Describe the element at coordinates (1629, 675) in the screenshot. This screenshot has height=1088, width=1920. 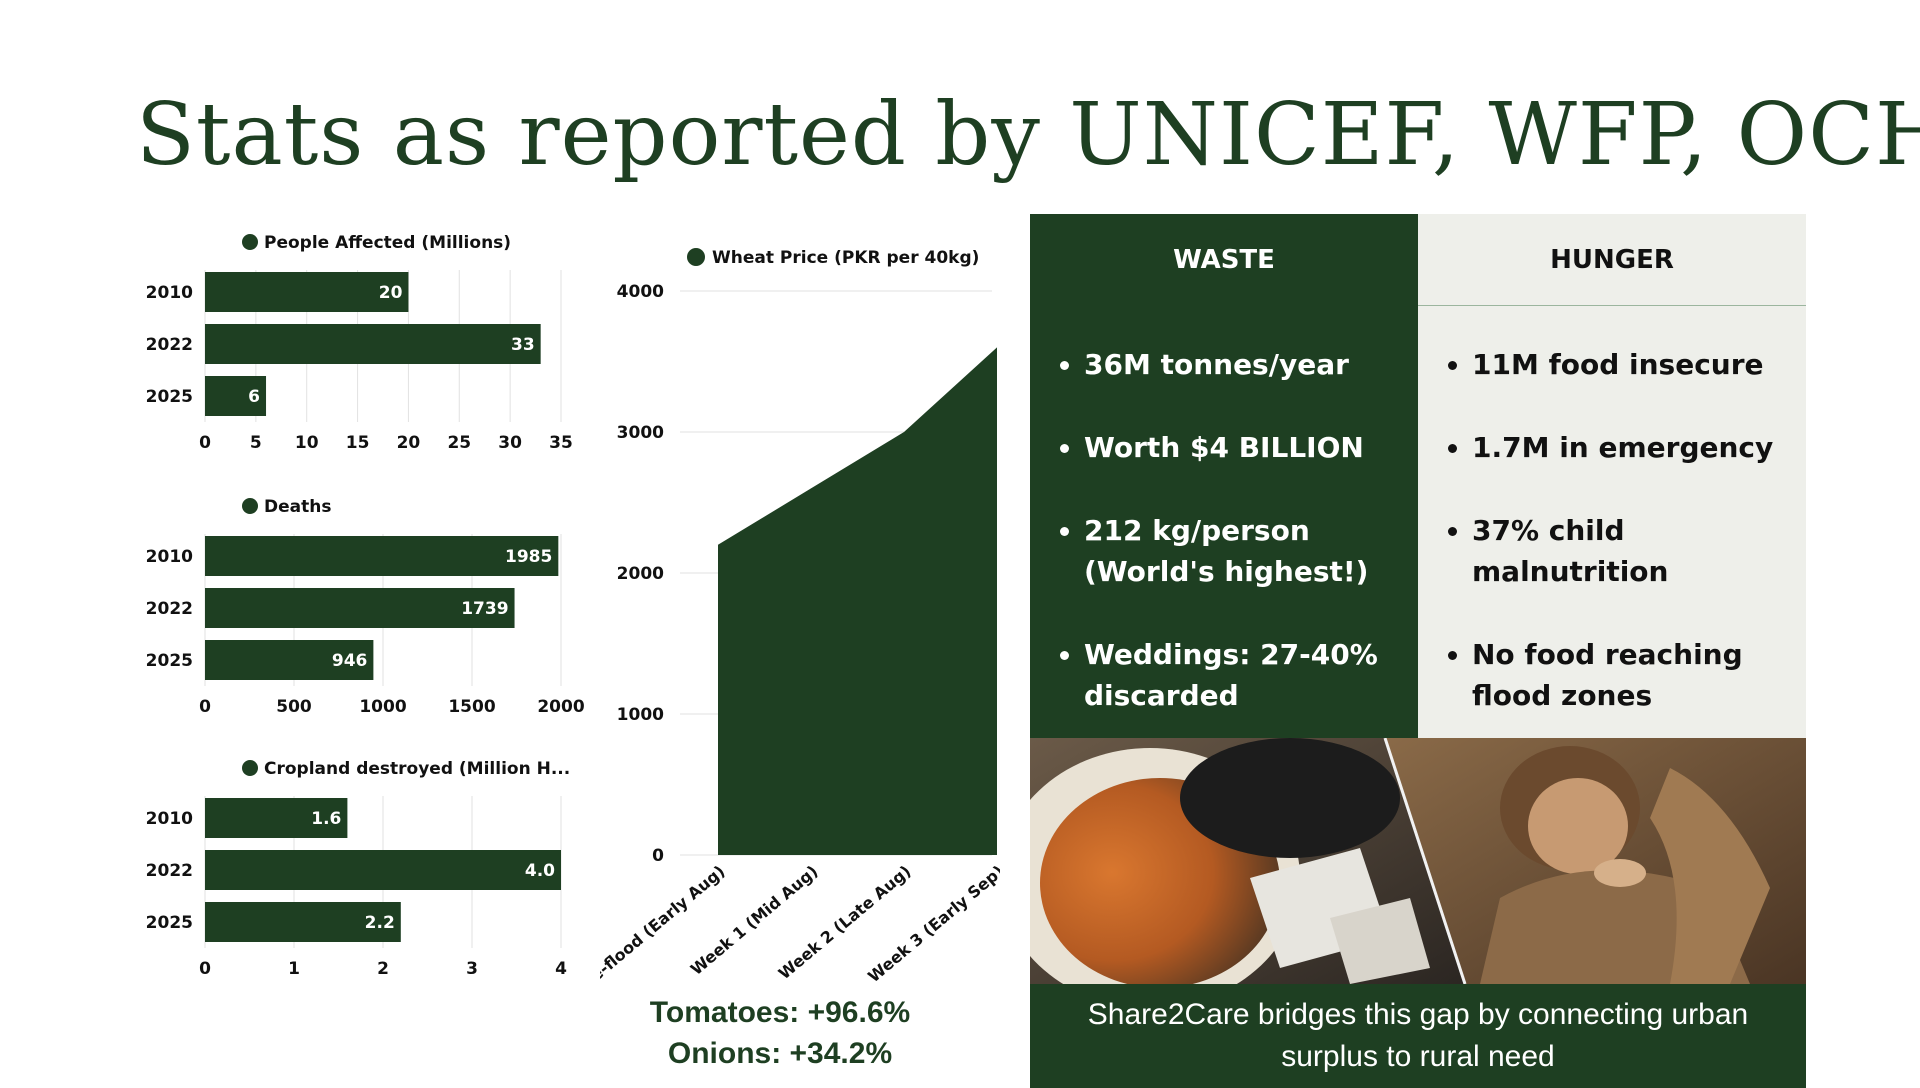
I see `hunger-item: No food reaching flood zones` at that location.